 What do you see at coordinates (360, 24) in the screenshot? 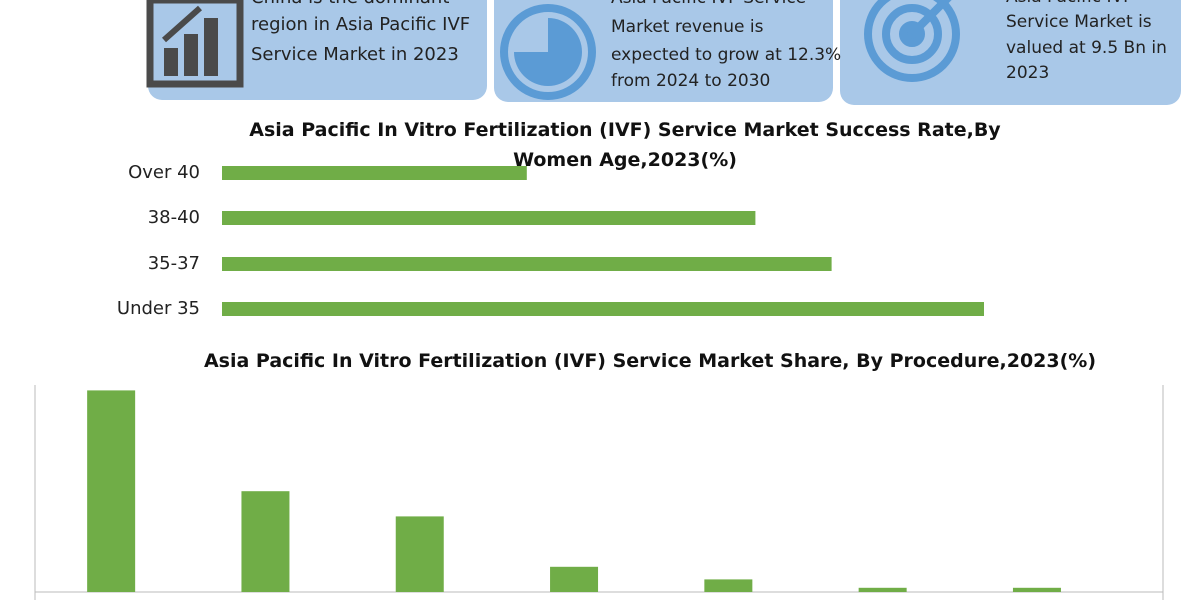
I see `card-text: region in Asia Pacific IVF` at bounding box center [360, 24].